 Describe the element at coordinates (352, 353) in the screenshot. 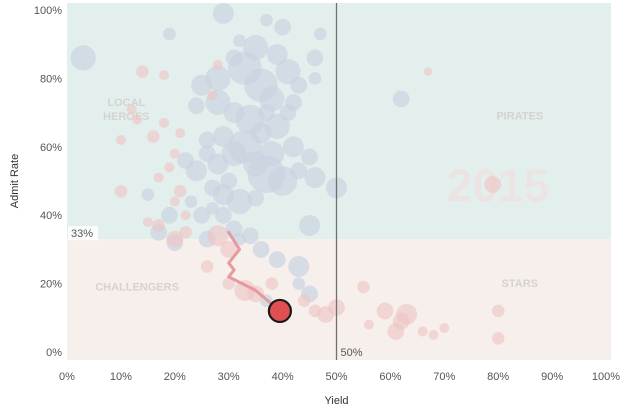

I see `yield-reference-label: 50%` at that location.